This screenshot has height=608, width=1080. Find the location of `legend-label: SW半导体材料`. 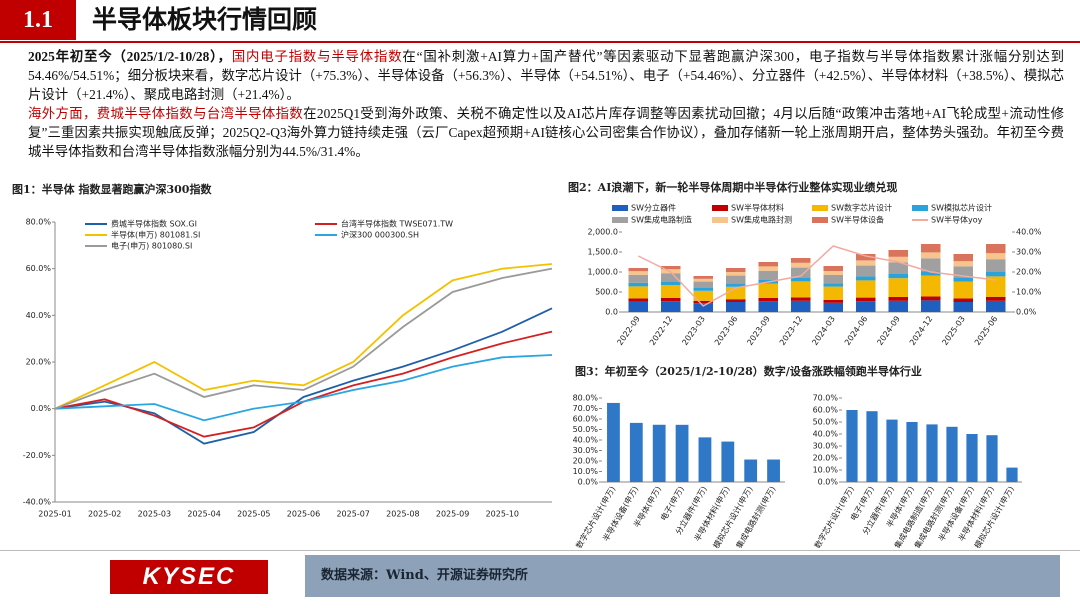

legend-label: SW半导体材料 is located at coordinates (757, 208).